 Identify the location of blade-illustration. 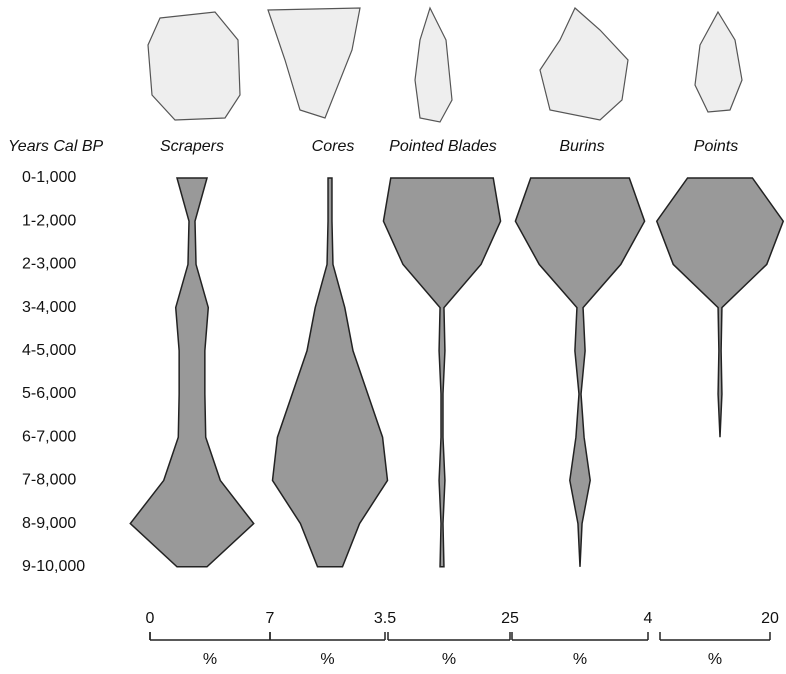
(433, 64).